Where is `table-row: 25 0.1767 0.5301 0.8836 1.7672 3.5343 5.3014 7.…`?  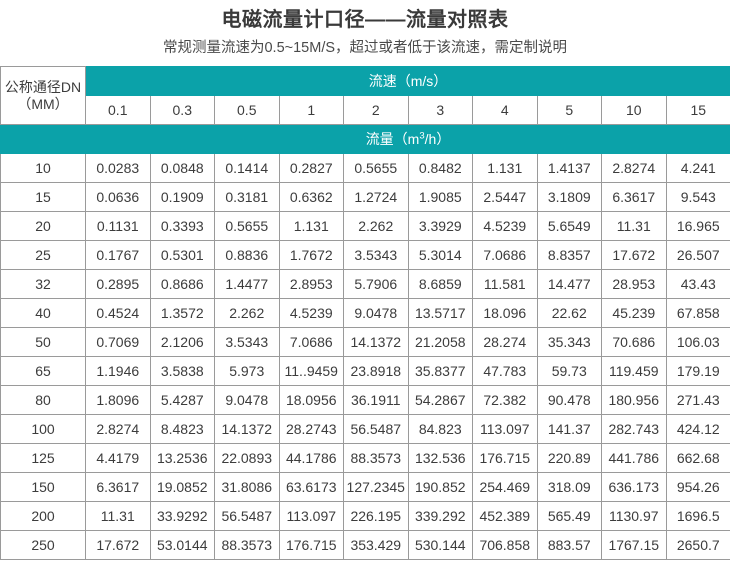 table-row: 25 0.1767 0.5301 0.8836 1.7672 3.5343 5.3014 7.… is located at coordinates (365, 255).